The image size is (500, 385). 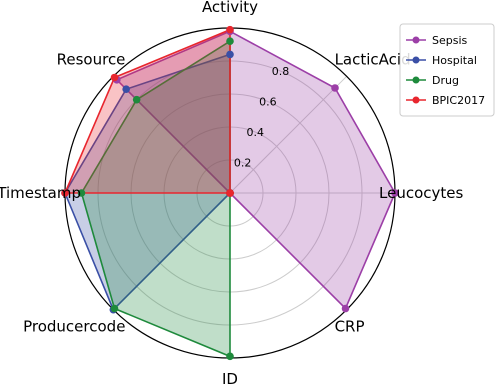 What do you see at coordinates (243, 163) in the screenshot?
I see `r-tick-label: 0.2` at bounding box center [243, 163].